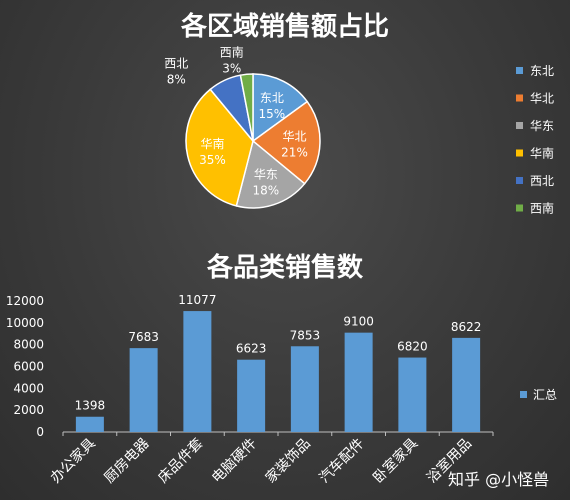 This screenshot has height=500, width=570. I want to click on pie-chart-title: 各区域销售额占比, so click(284, 27).